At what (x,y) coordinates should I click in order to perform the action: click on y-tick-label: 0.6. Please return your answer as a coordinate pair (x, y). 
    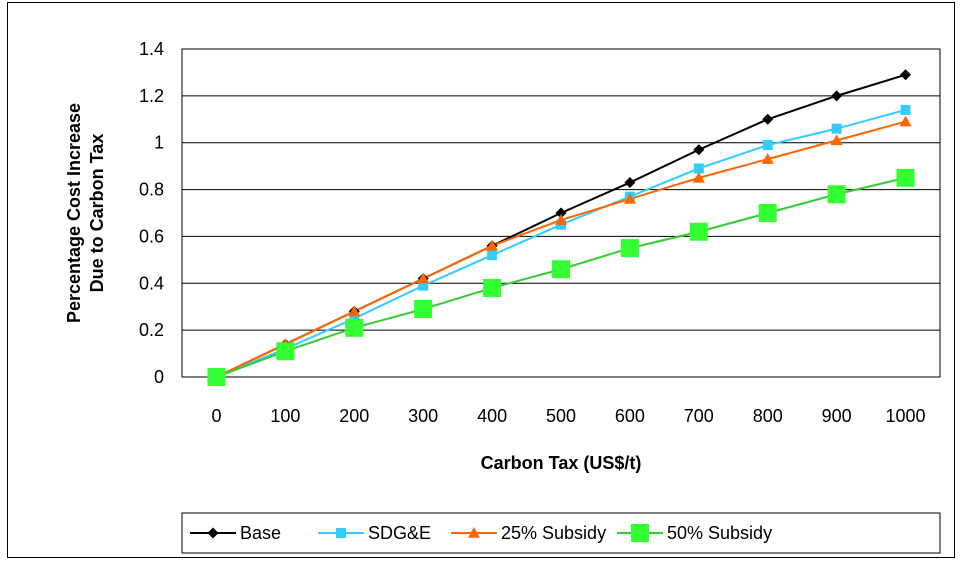
    Looking at the image, I should click on (151, 236).